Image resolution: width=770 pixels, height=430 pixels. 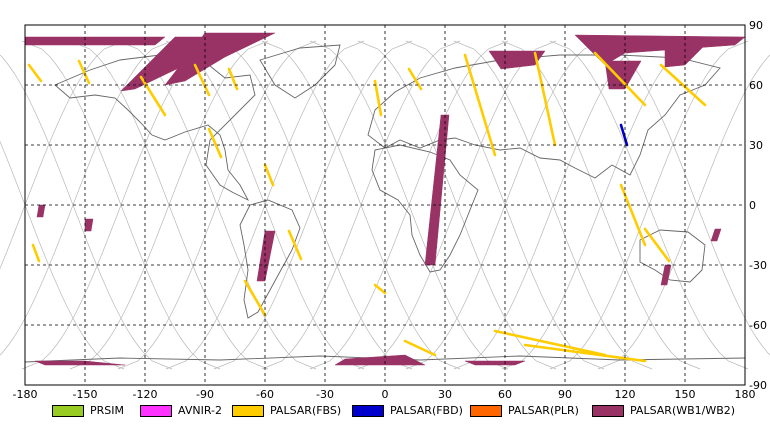 What do you see at coordinates (505, 394) in the screenshot?
I see `x-tick-label: 60` at bounding box center [505, 394].